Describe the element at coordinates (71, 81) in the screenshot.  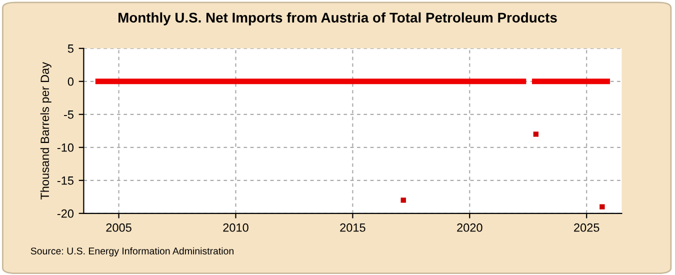
I see `y-tick-label: 0` at that location.